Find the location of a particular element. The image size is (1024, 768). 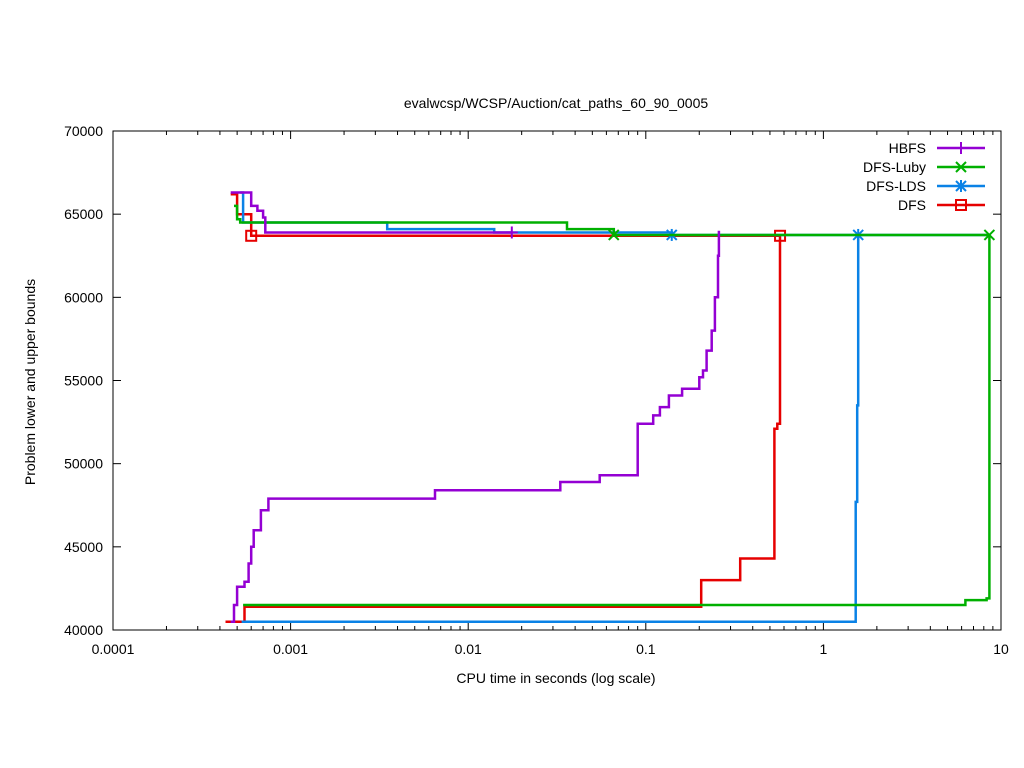

legend-label: DFS-Luby is located at coordinates (894, 167).